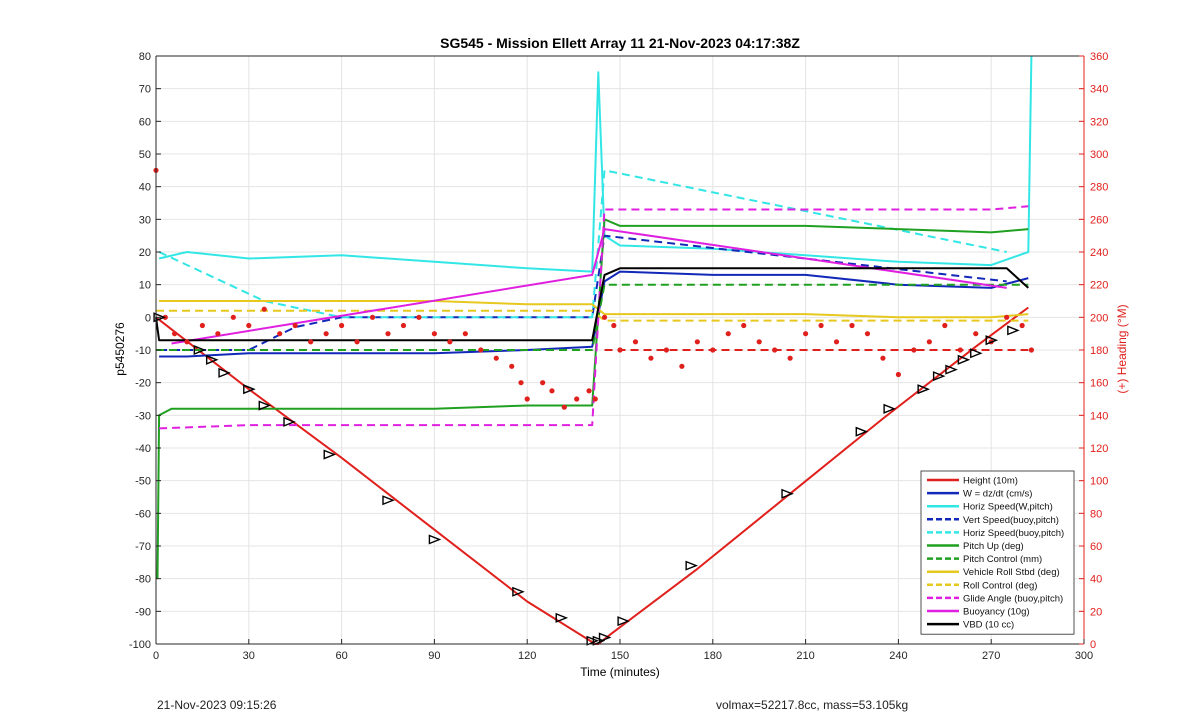 Image resolution: width=1200 pixels, height=725 pixels. Describe the element at coordinates (1099, 351) in the screenshot. I see `y2-tick-label: 180` at that location.